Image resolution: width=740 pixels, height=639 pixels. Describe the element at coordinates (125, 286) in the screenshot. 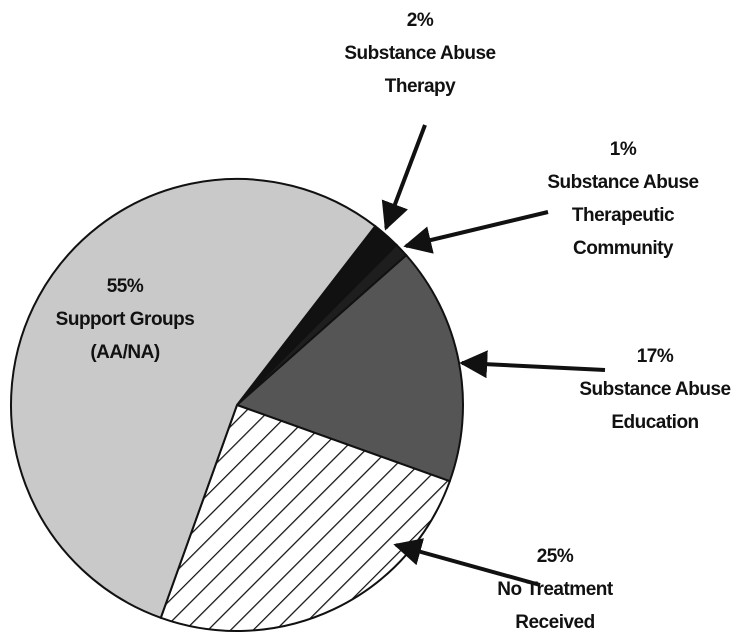

I see `value-label: 55%` at that location.